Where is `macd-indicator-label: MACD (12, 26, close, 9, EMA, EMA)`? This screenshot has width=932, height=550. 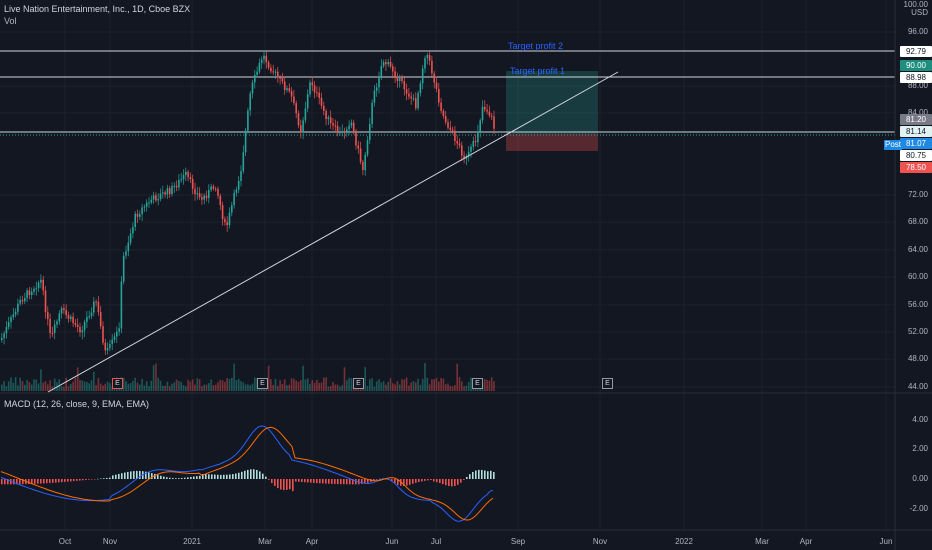
macd-indicator-label: MACD (12, 26, close, 9, EMA, EMA) is located at coordinates (77, 404).